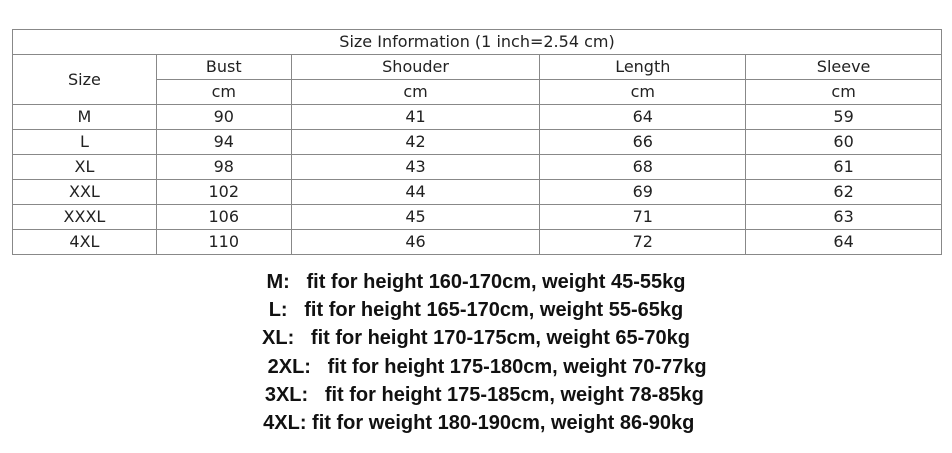 This screenshot has width=952, height=453. What do you see at coordinates (415, 167) in the screenshot?
I see `value-cell: 43` at bounding box center [415, 167].